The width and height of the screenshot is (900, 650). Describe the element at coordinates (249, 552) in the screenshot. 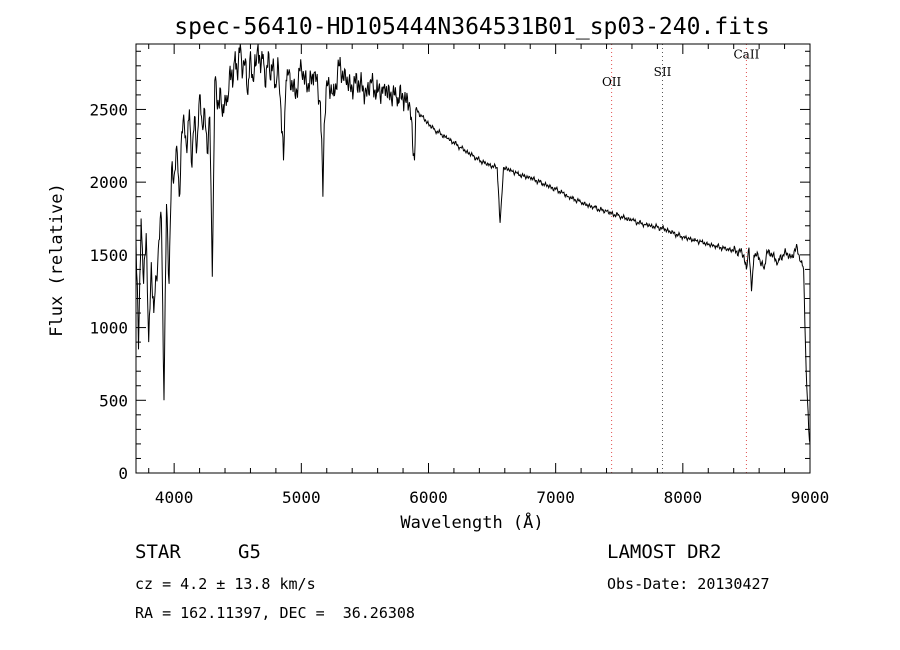

I see `object-subclass: G5` at that location.